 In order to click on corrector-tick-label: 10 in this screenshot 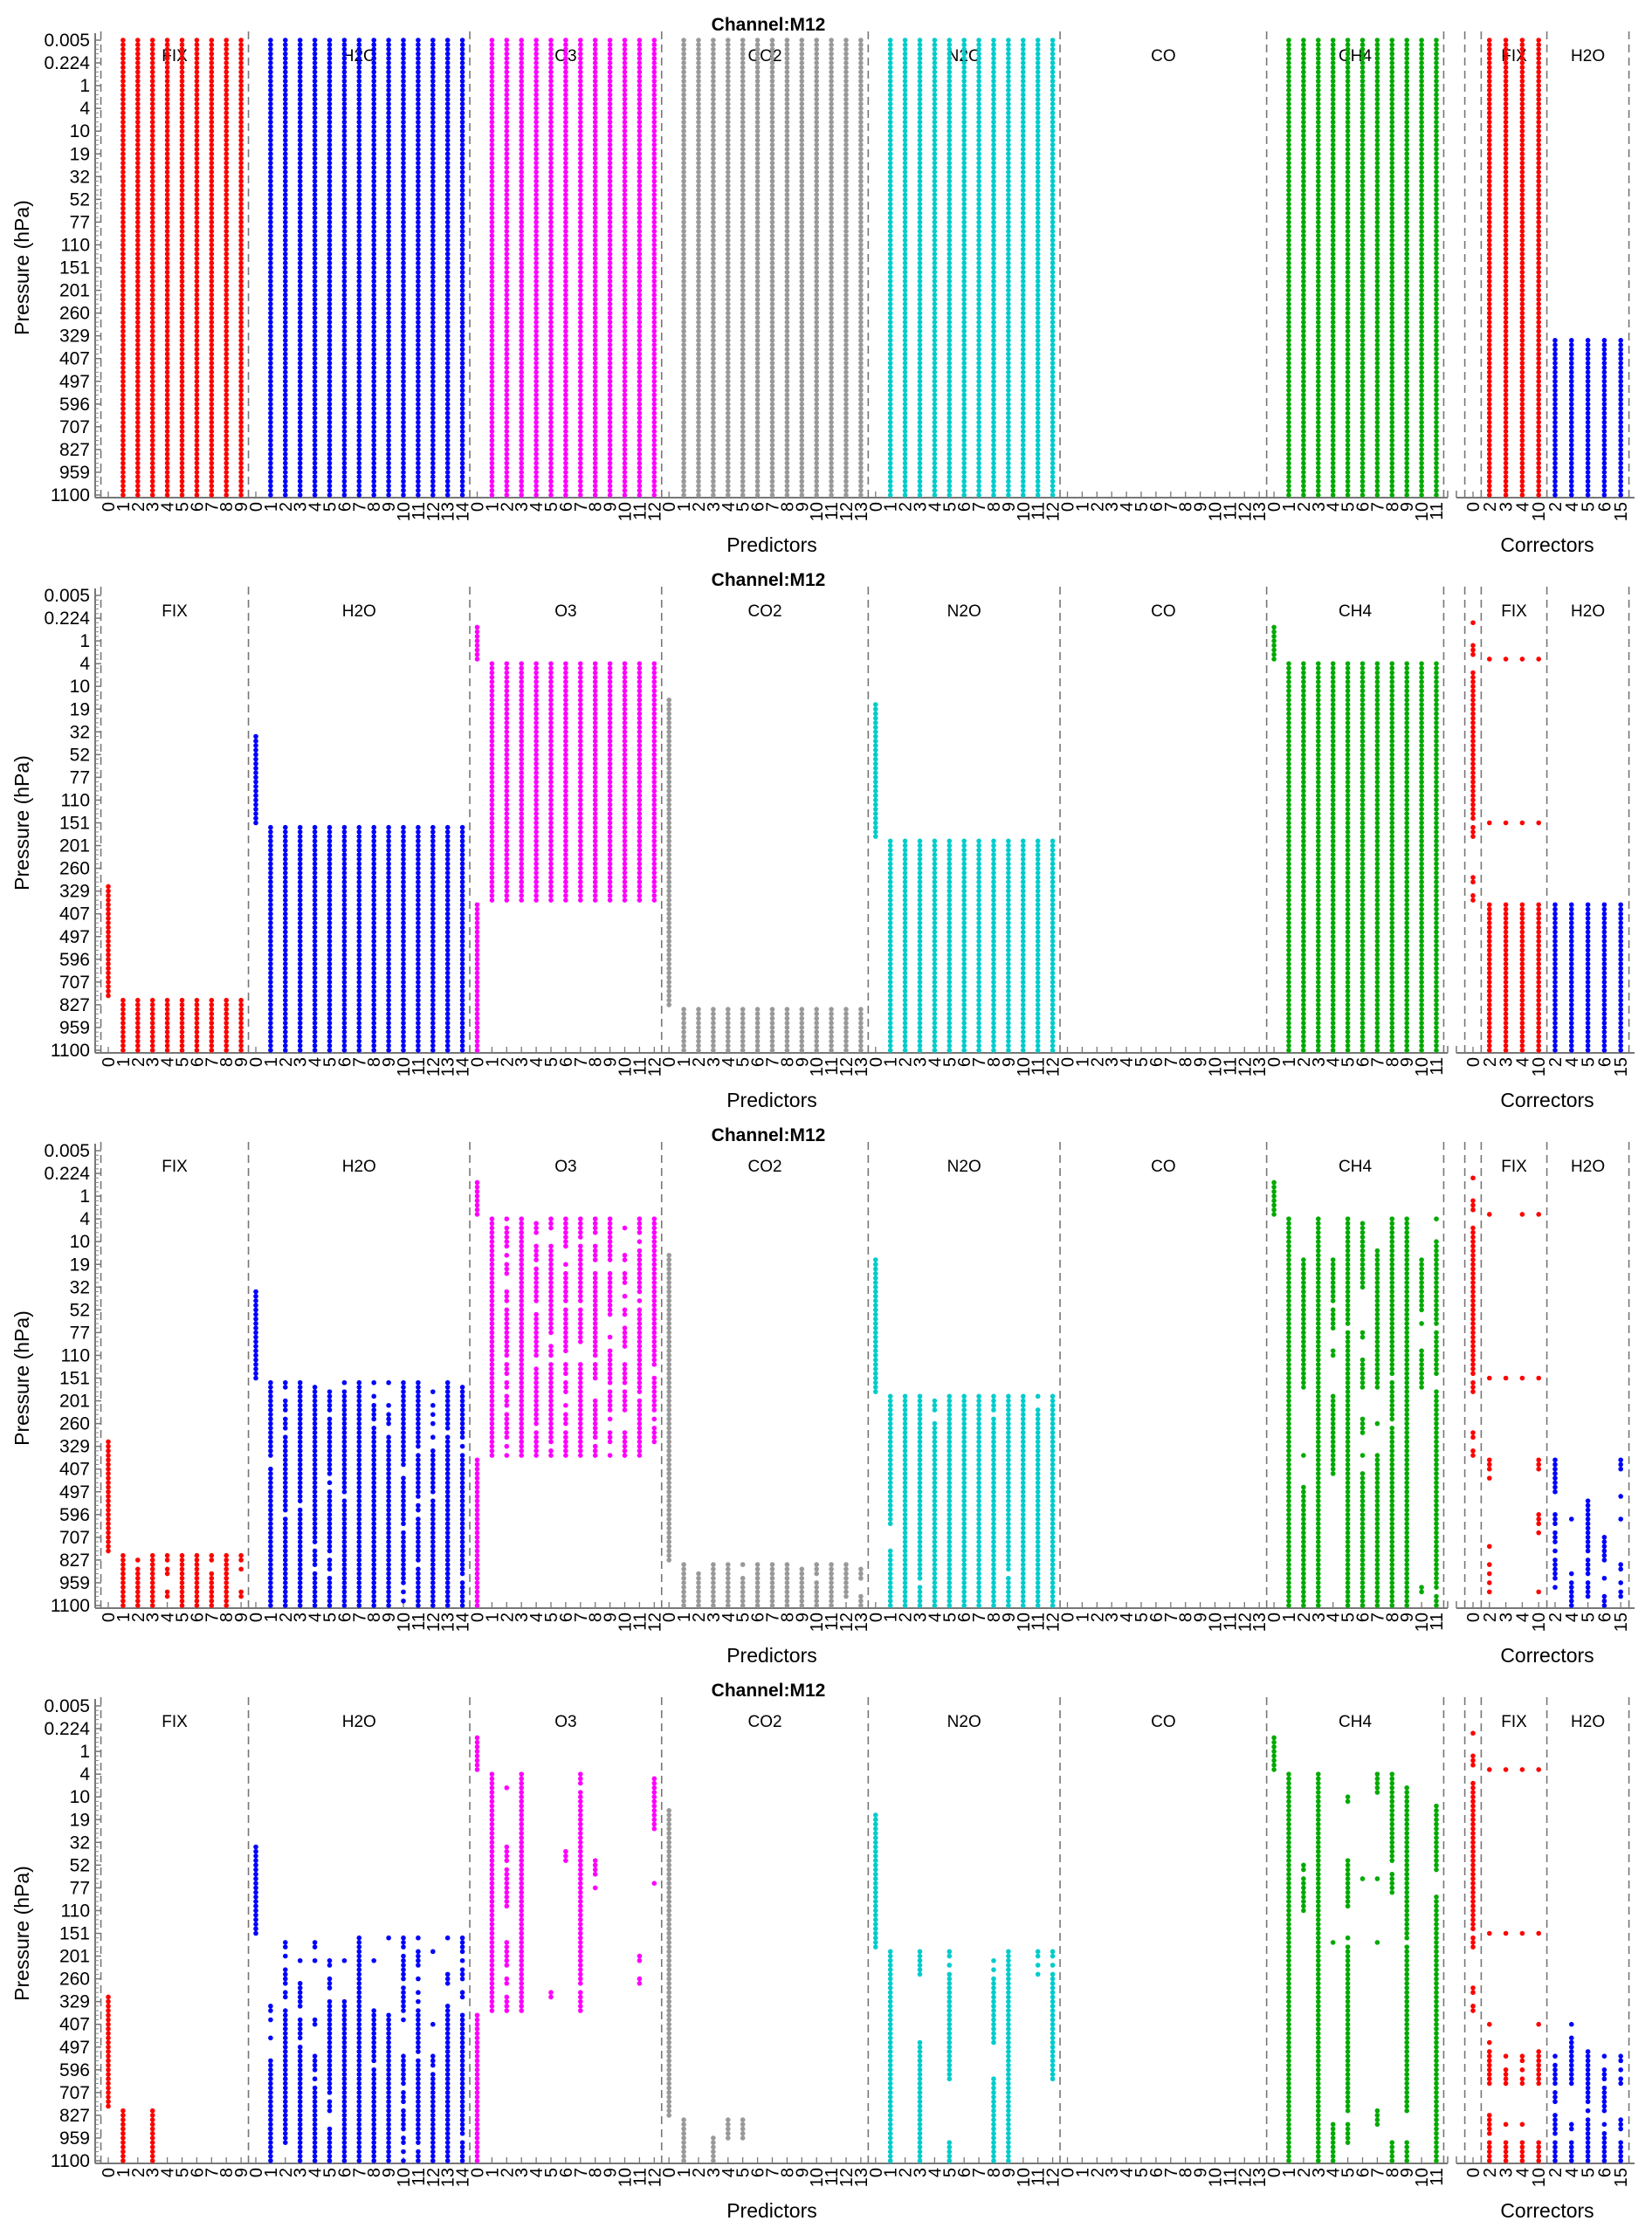, I will do `click(1539, 511)`.